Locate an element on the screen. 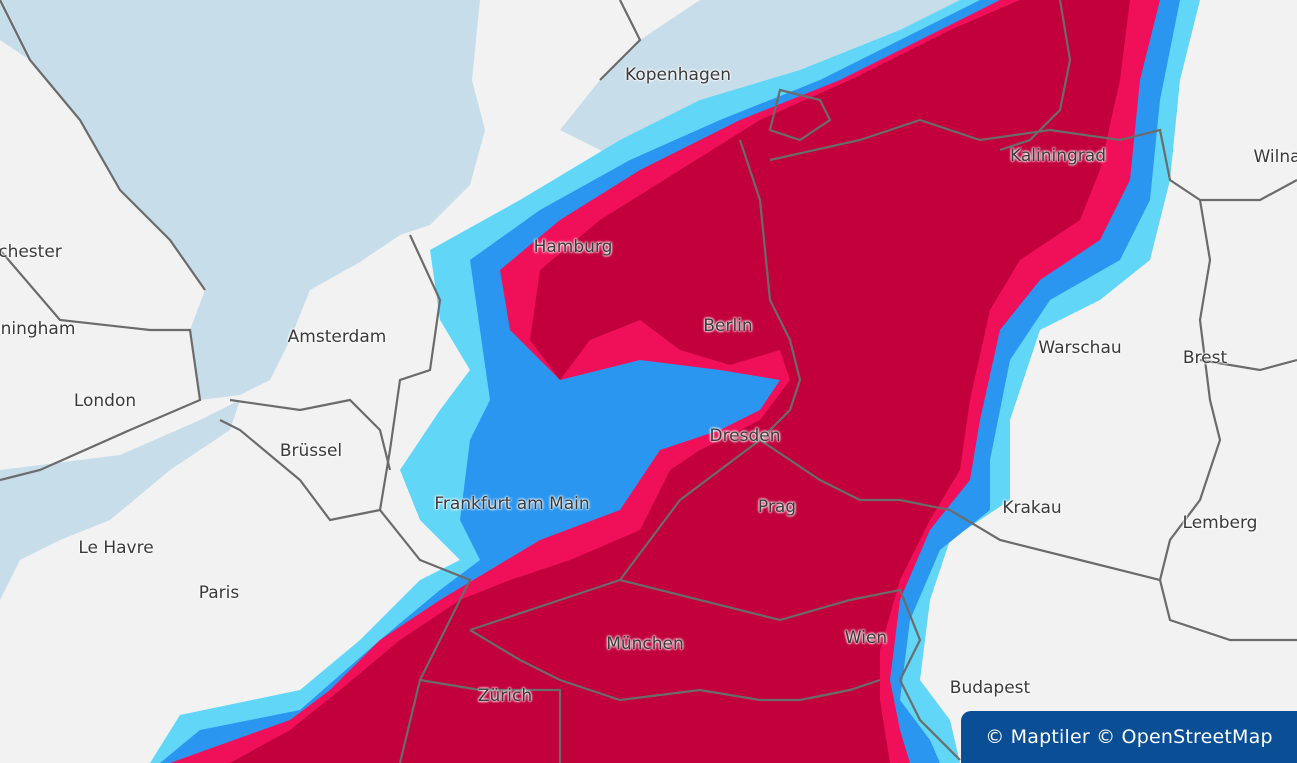 The width and height of the screenshot is (1297, 763). city-label-kopenhagen: Kopenhagen is located at coordinates (678, 75).